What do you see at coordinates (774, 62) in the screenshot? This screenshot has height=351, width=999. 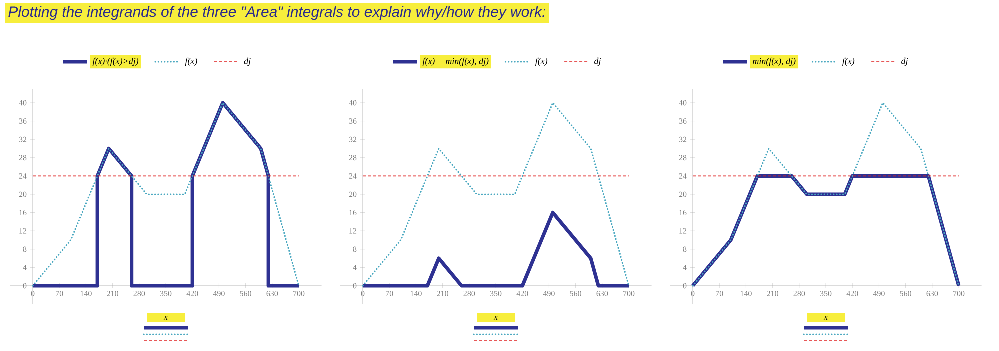 I see `legend-label: min(f(x), dj)` at bounding box center [774, 62].